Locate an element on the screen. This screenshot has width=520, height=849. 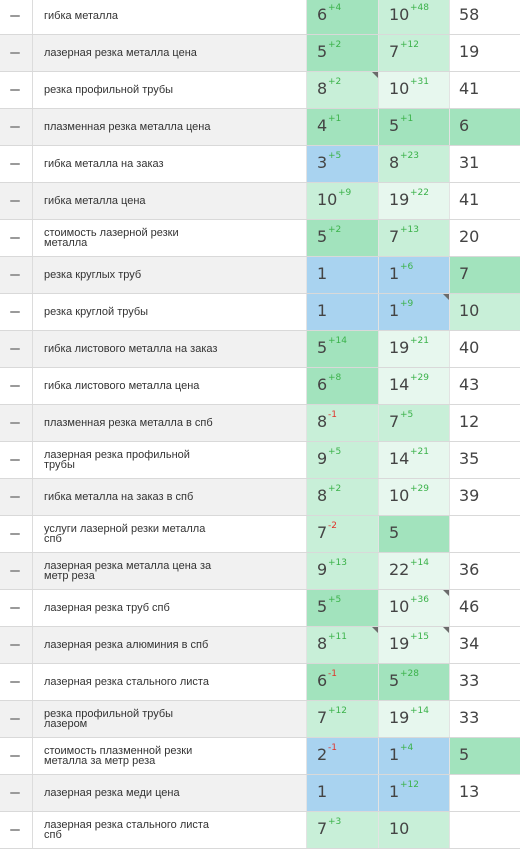
position-cell-2: 1 +12 is located at coordinates (413, 793).